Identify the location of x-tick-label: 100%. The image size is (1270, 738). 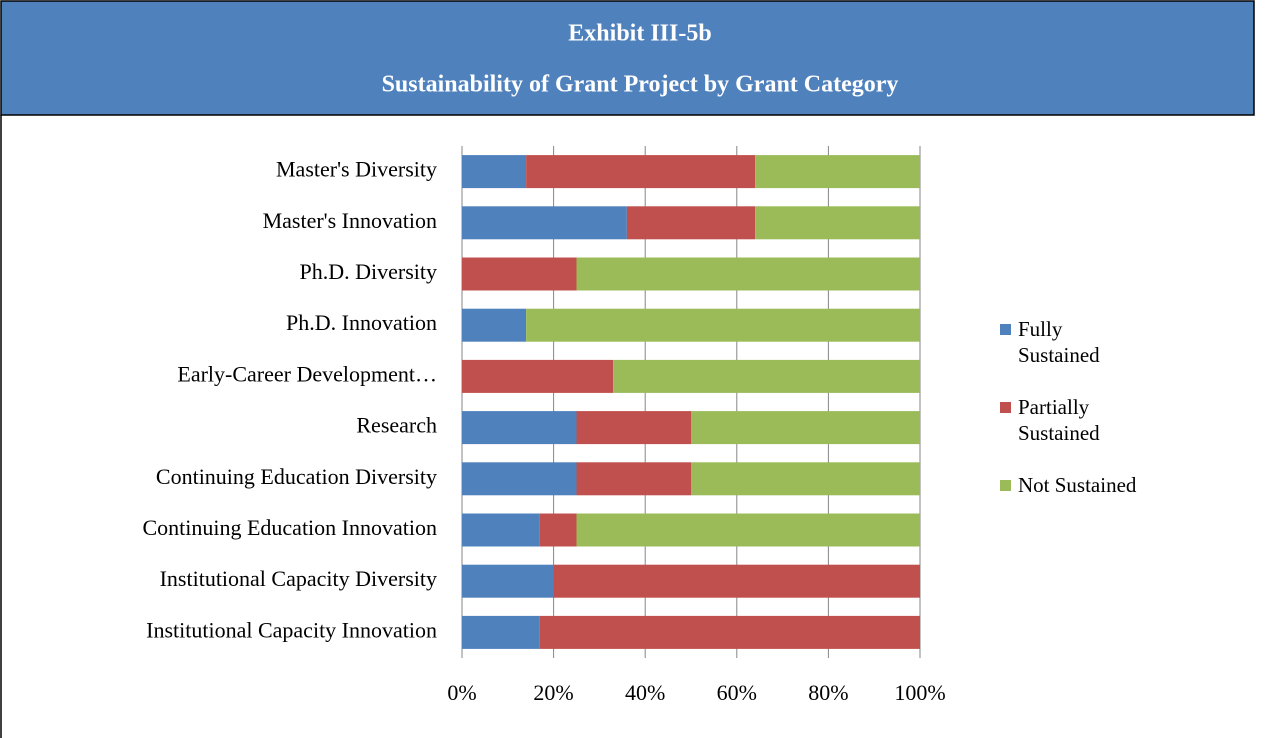
(919, 692).